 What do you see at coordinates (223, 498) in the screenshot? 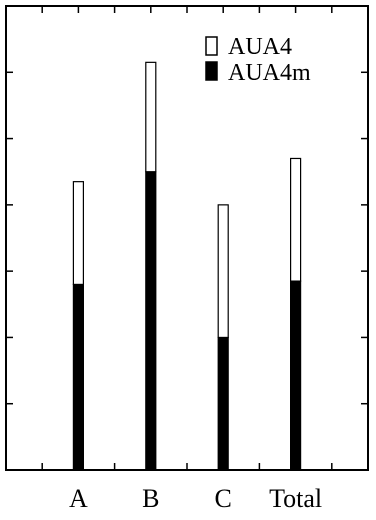
I see `x-label-c: C` at bounding box center [223, 498].